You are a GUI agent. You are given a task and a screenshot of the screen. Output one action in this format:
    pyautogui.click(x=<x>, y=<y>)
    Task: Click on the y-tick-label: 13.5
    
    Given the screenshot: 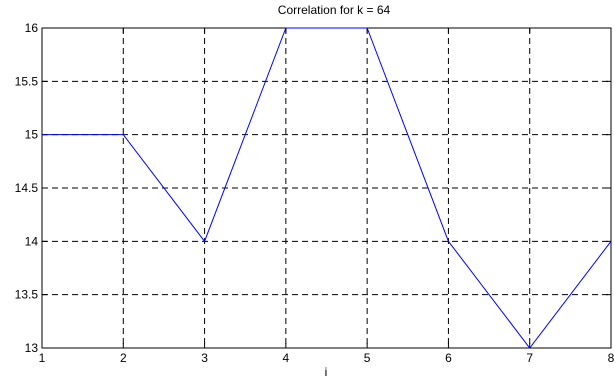 What is the action you would take?
    pyautogui.click(x=27, y=295)
    